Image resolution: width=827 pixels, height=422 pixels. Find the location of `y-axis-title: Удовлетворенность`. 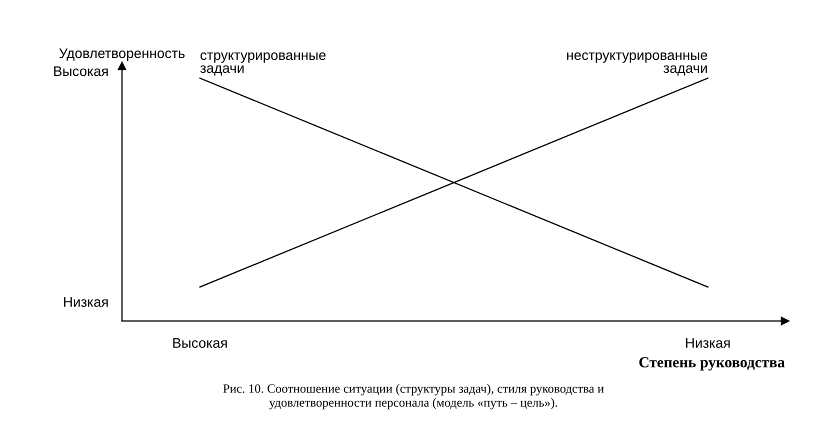

y-axis-title: Удовлетворенность is located at coordinates (122, 54).